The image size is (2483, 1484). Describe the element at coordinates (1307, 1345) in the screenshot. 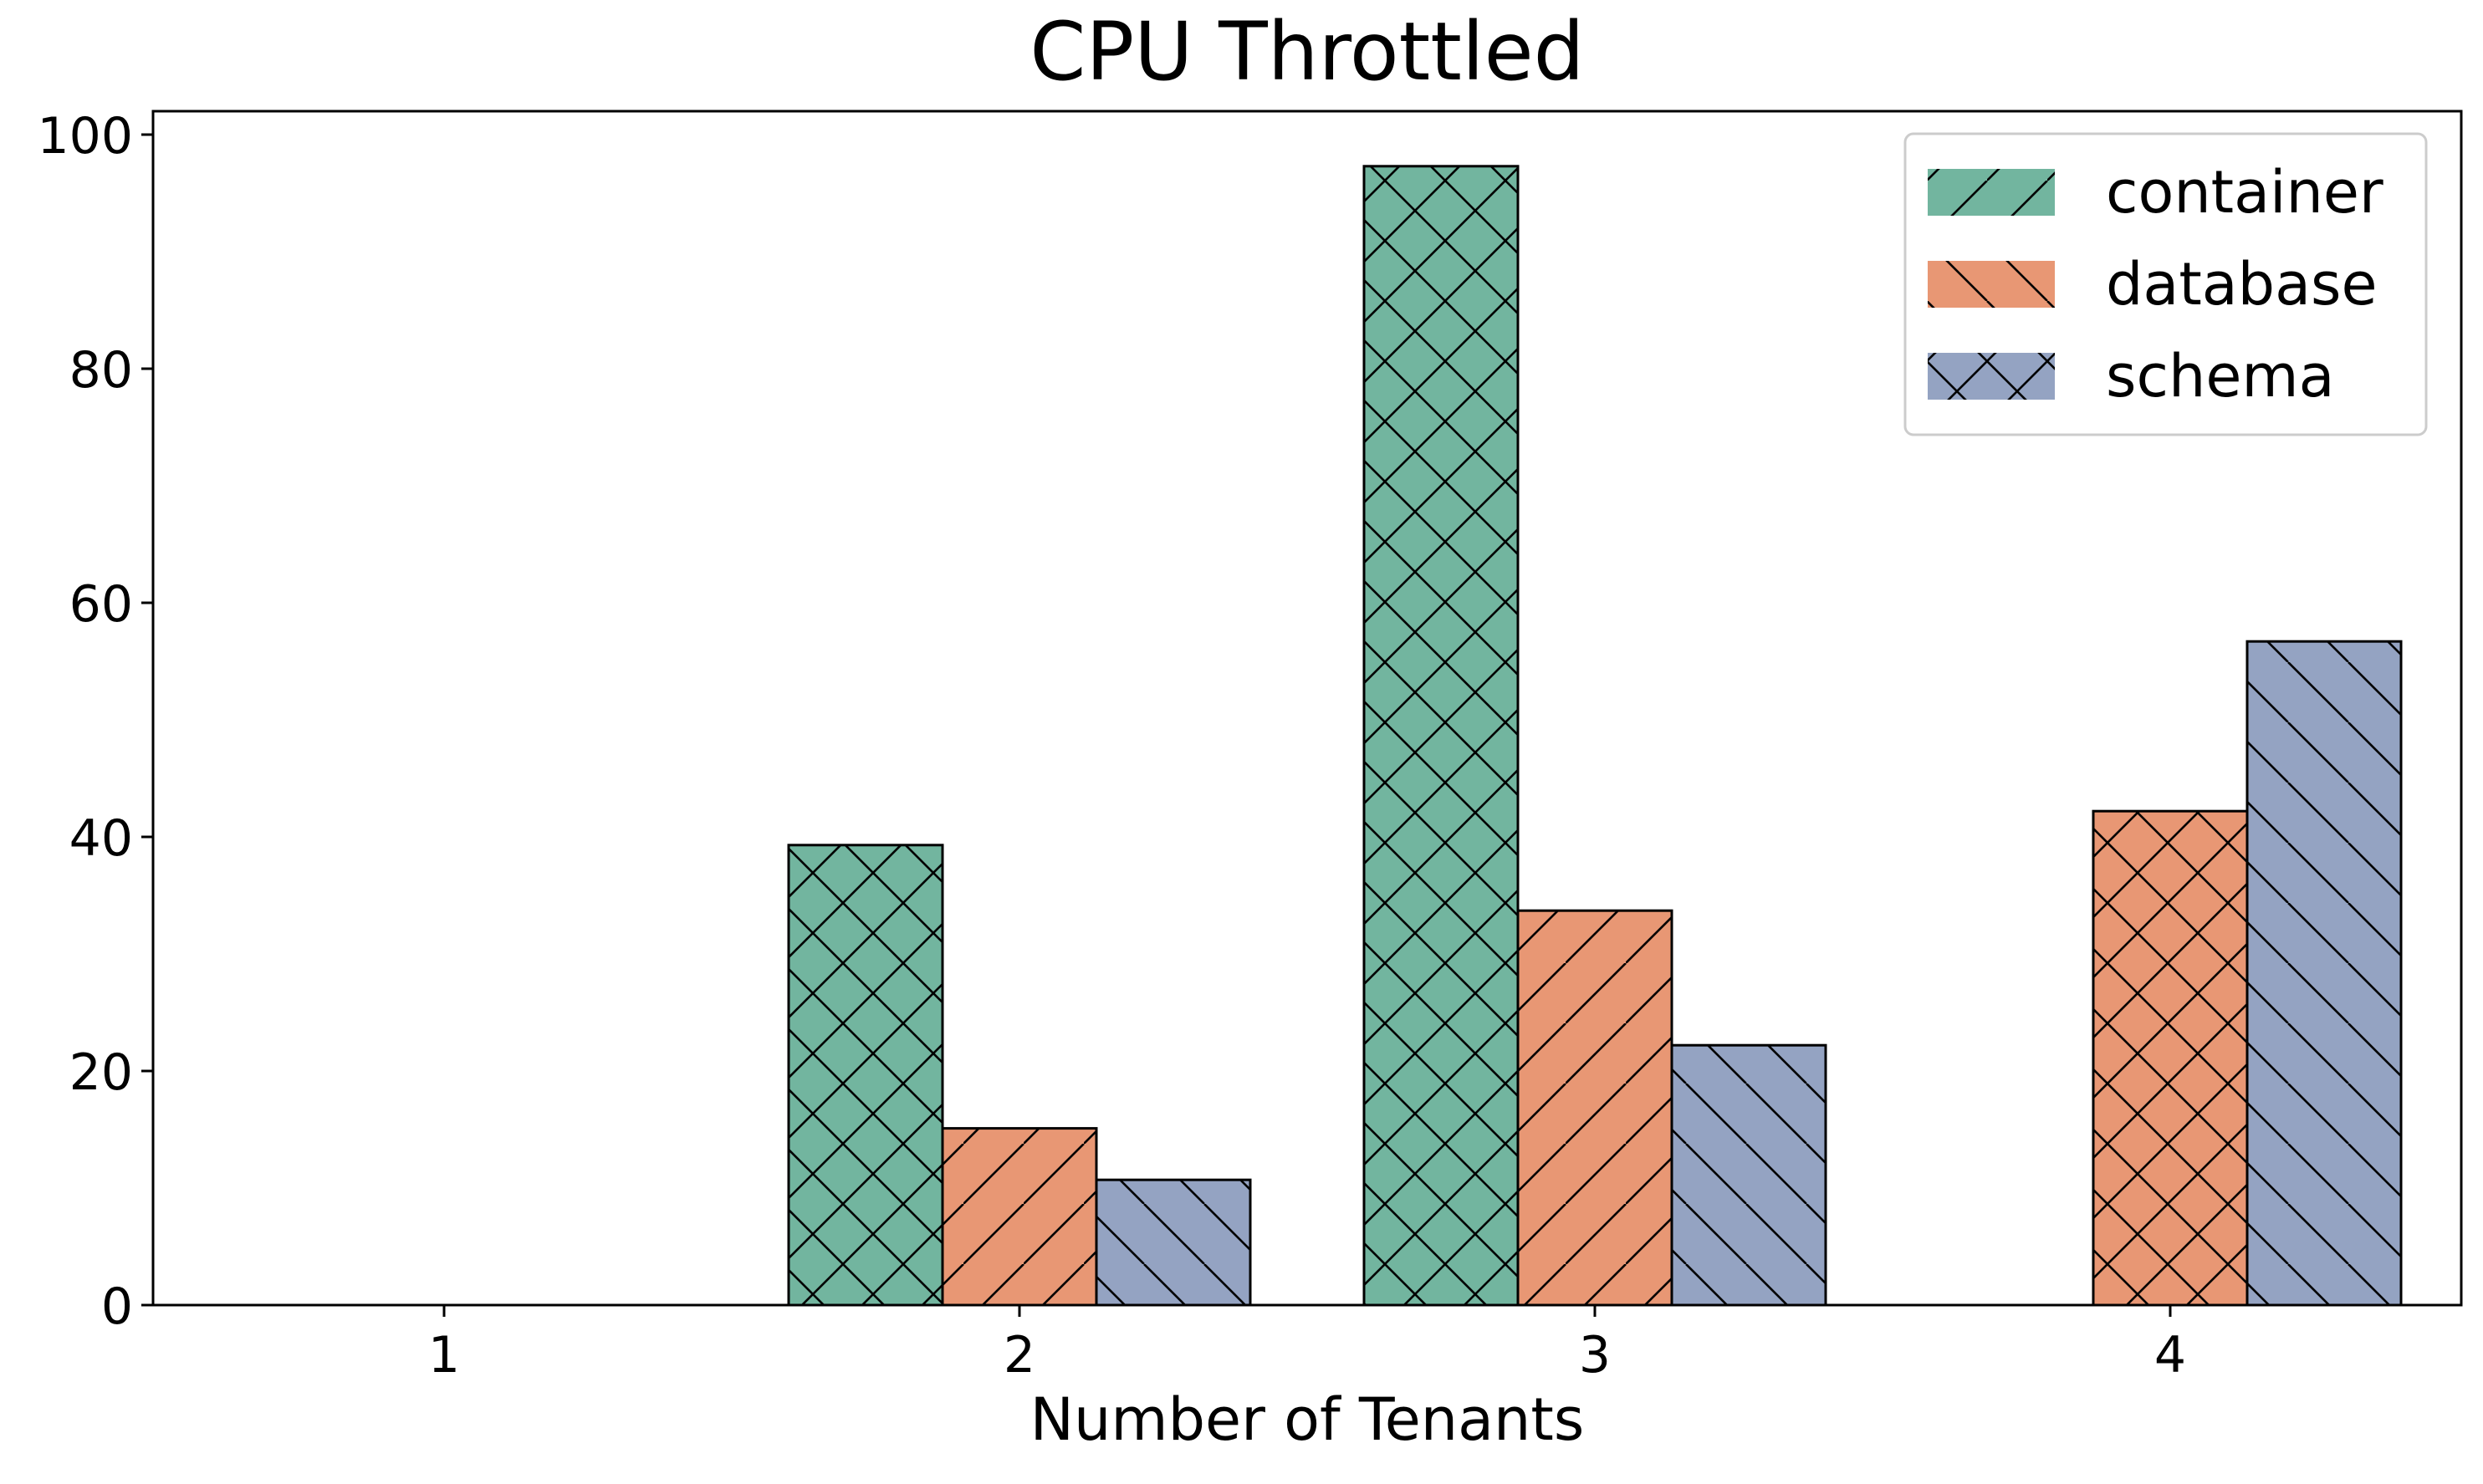

I see `x-axis-ticks: 1 2 3 4` at that location.